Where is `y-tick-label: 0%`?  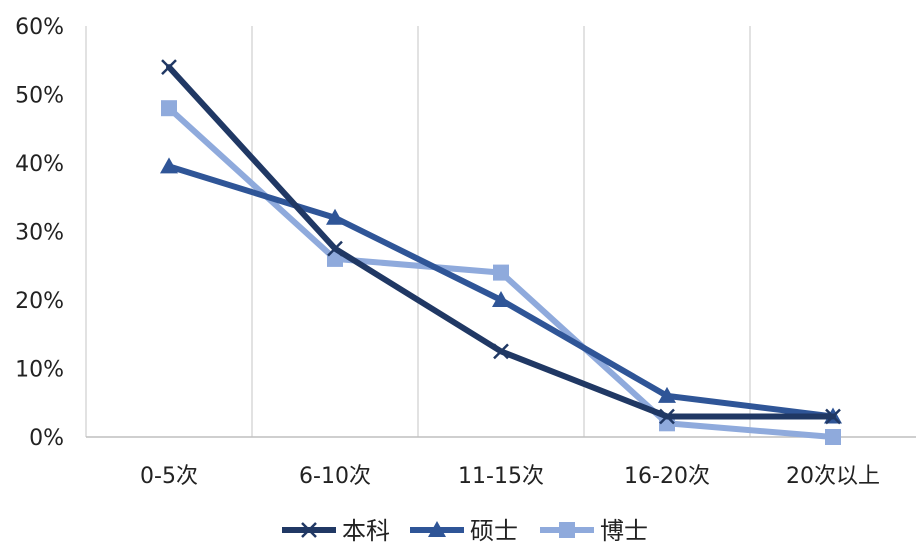 y-tick-label: 0% is located at coordinates (46, 438).